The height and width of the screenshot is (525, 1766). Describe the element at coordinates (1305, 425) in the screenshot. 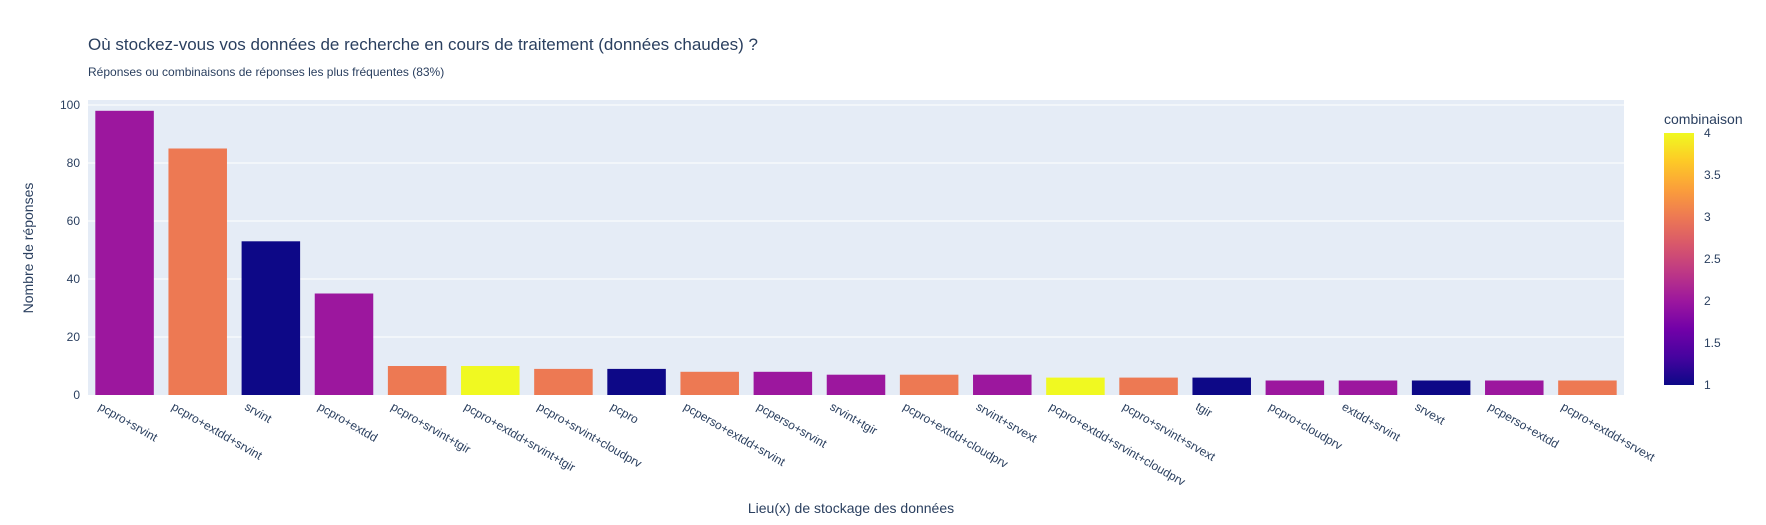

I see `x-tick-label: pcpro+cloudprv` at that location.